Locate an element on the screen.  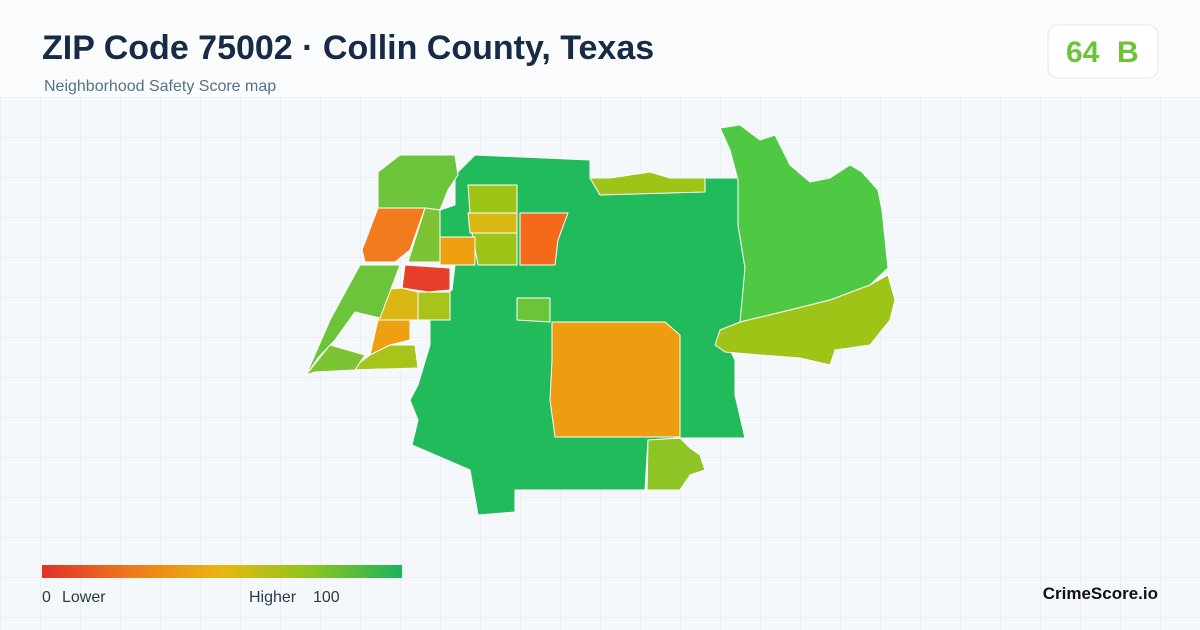
legend-max-label: Higher is located at coordinates (273, 597).